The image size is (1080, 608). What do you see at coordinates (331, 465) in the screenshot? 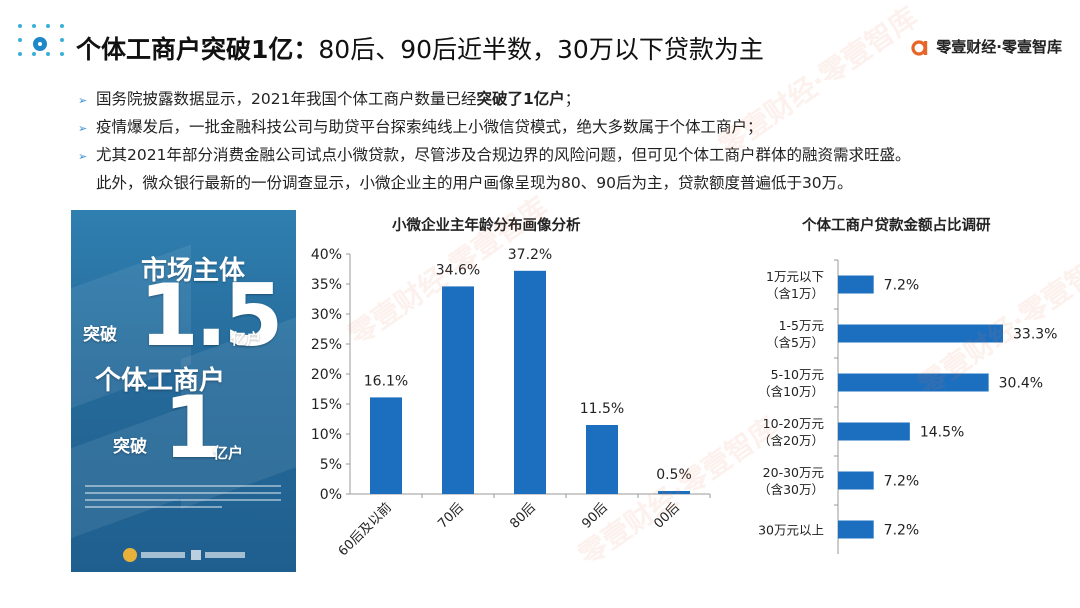
I see `y-tick-label: 5%` at bounding box center [331, 465].